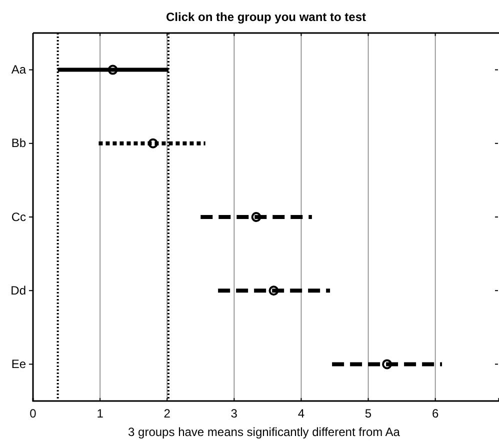 The image size is (499, 441). Describe the element at coordinates (18, 364) in the screenshot. I see `y-tick-label: Ee` at that location.